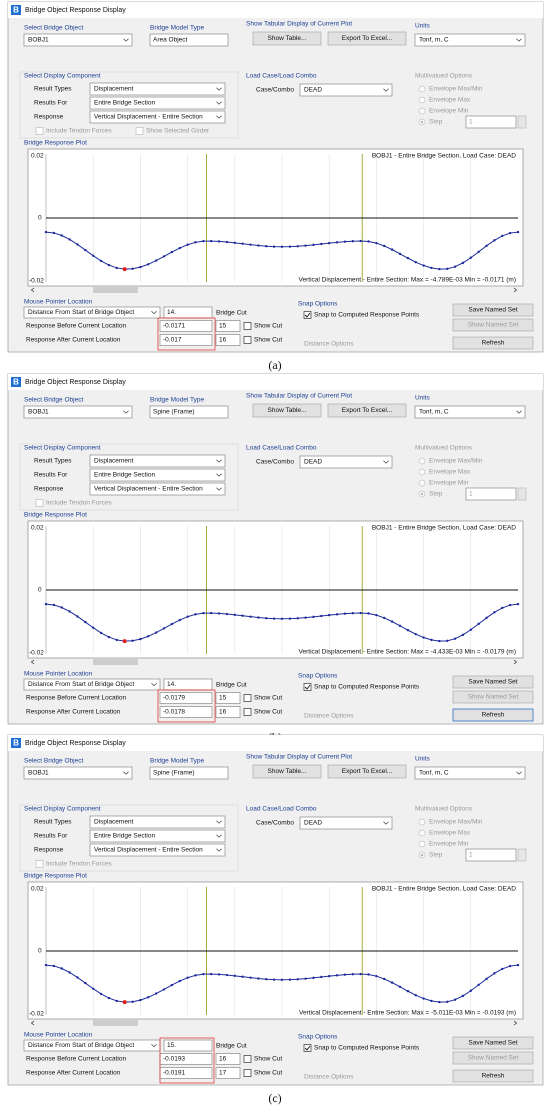 The height and width of the screenshot is (1115, 550). I want to click on field-label: Response After Current Location, so click(73, 340).